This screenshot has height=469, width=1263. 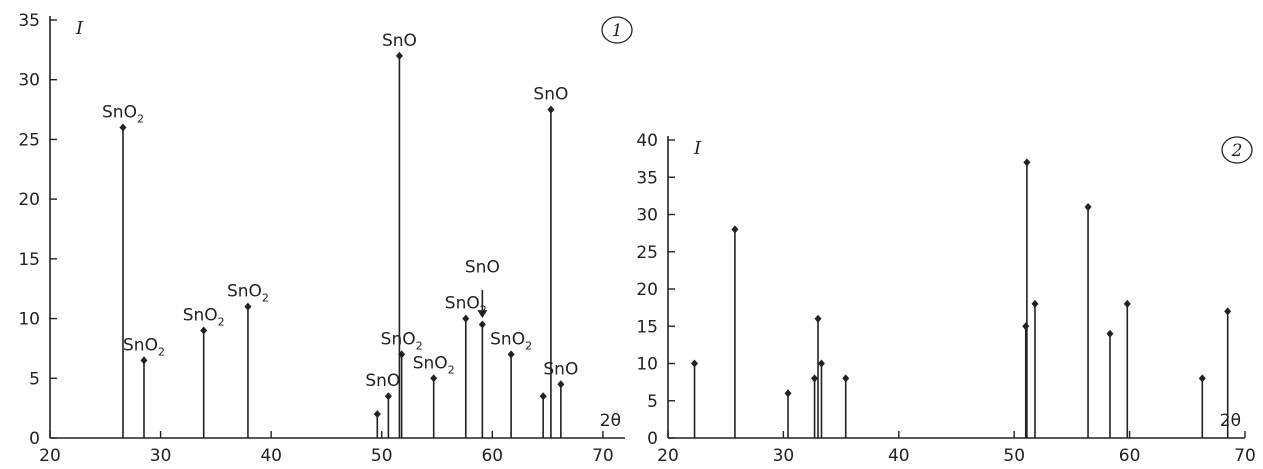 What do you see at coordinates (647, 141) in the screenshot?
I see `y-tick-label: 40` at bounding box center [647, 141].